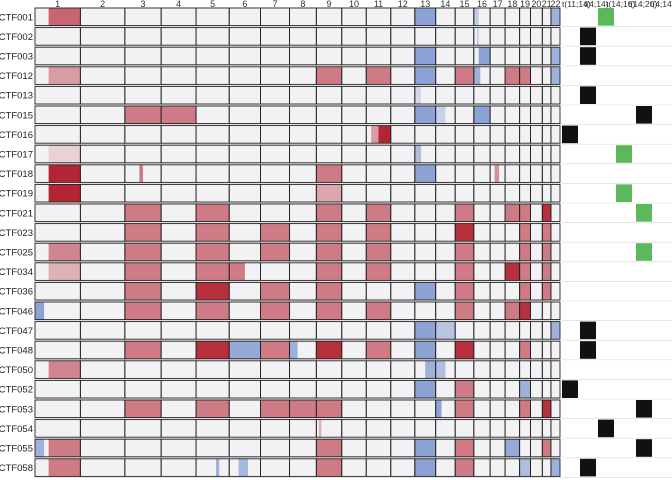  I want to click on sample-label: CTF023, so click(16, 233).